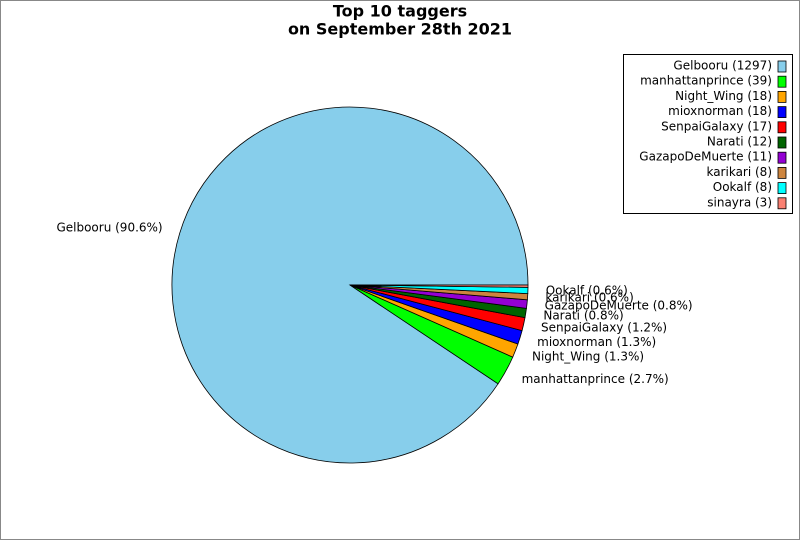  Describe the element at coordinates (596, 342) in the screenshot. I see `slice-label: mioxnorman (1.3%)` at that location.